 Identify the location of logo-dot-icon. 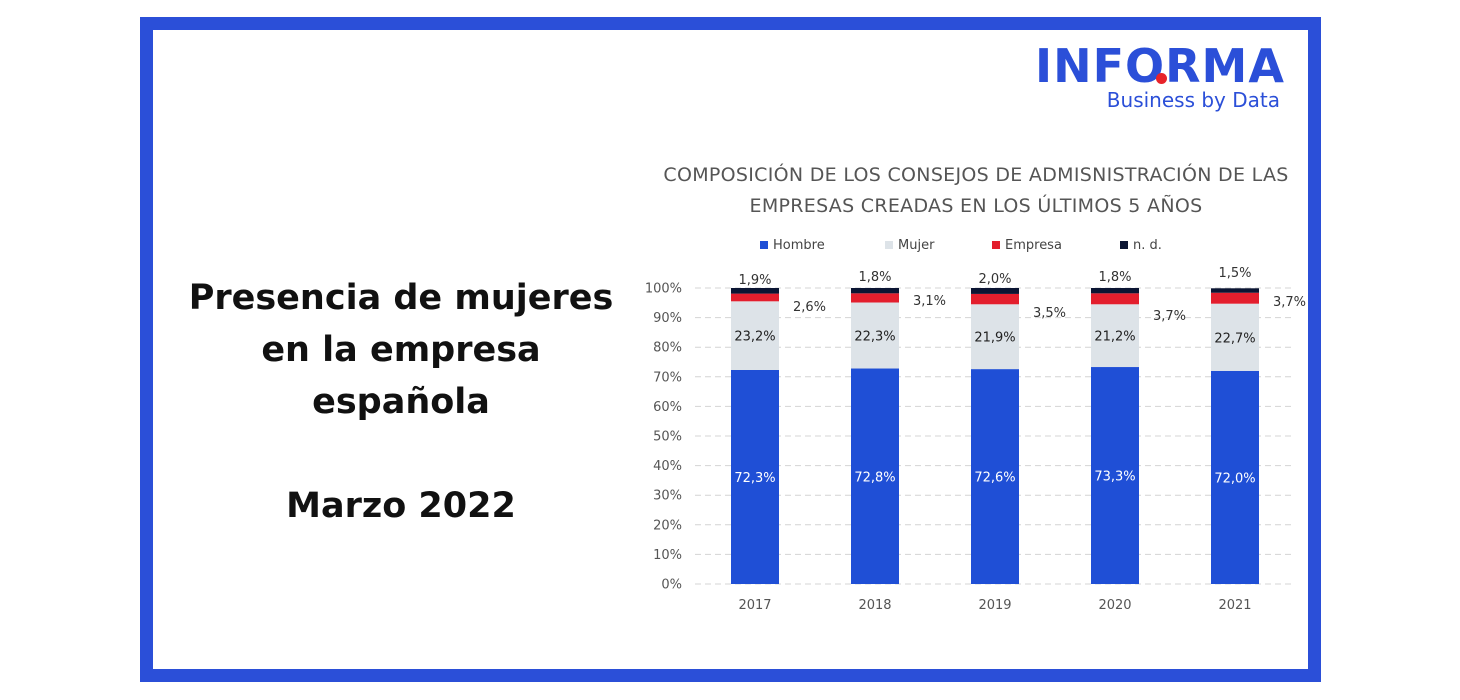
(1161, 78).